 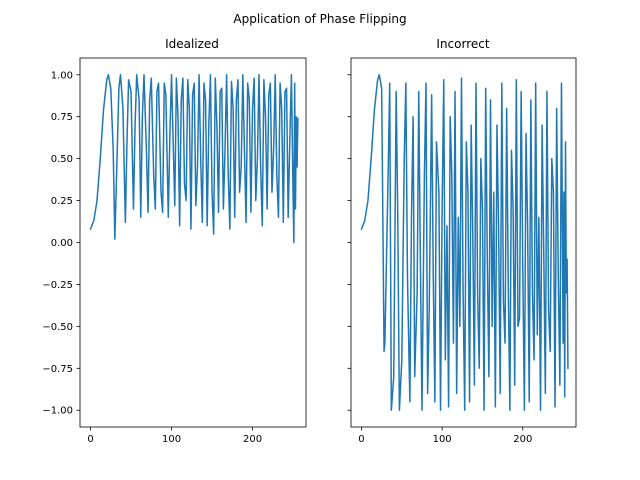 What do you see at coordinates (62, 117) in the screenshot?
I see `y-tick-label: 0.75` at bounding box center [62, 117].